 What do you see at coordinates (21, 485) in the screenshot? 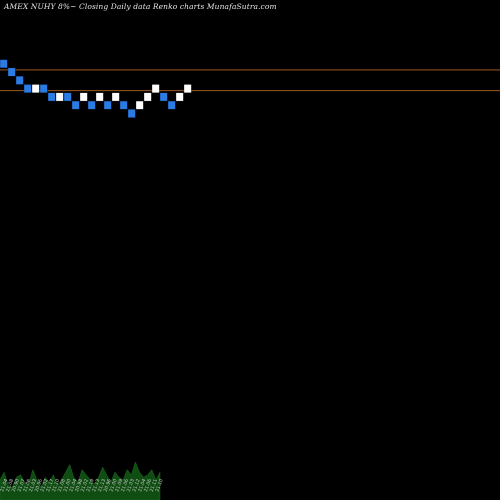
I see `date-label: 21.07` at bounding box center [21, 485].